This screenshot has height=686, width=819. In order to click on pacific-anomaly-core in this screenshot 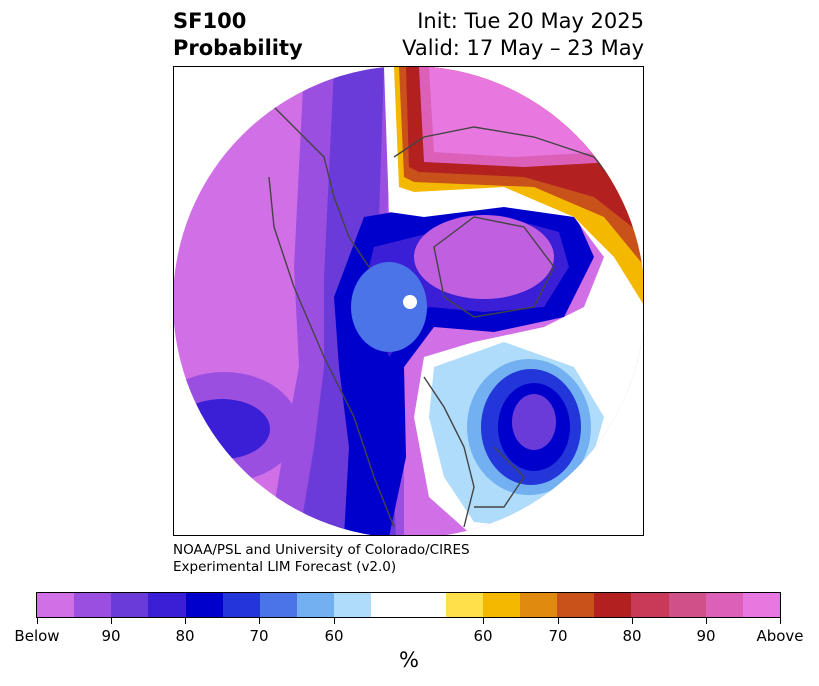, I will do `click(222, 429)`.